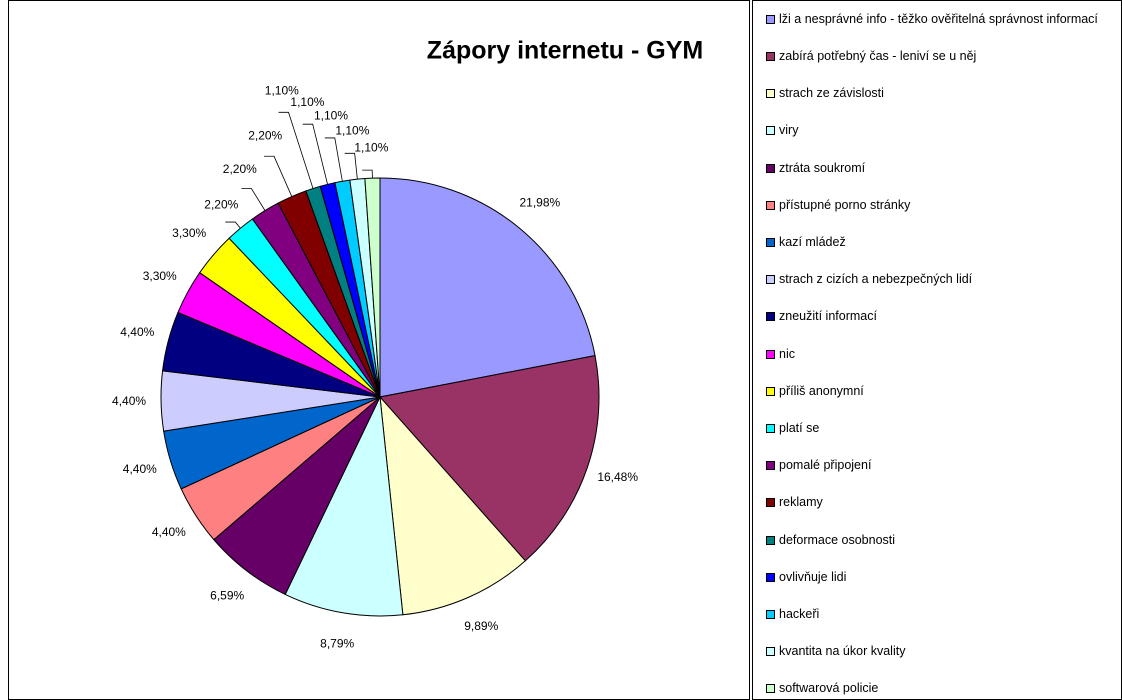 This screenshot has width=1122, height=700. I want to click on legend-item: hackeři, so click(941, 614).